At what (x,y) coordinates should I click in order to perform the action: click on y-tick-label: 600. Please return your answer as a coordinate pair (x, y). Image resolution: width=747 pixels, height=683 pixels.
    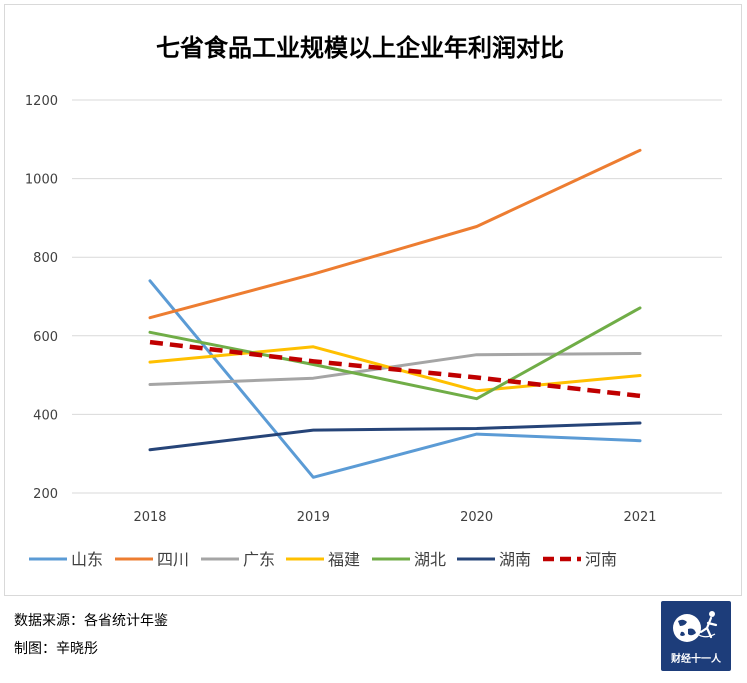
    Looking at the image, I should click on (45, 337).